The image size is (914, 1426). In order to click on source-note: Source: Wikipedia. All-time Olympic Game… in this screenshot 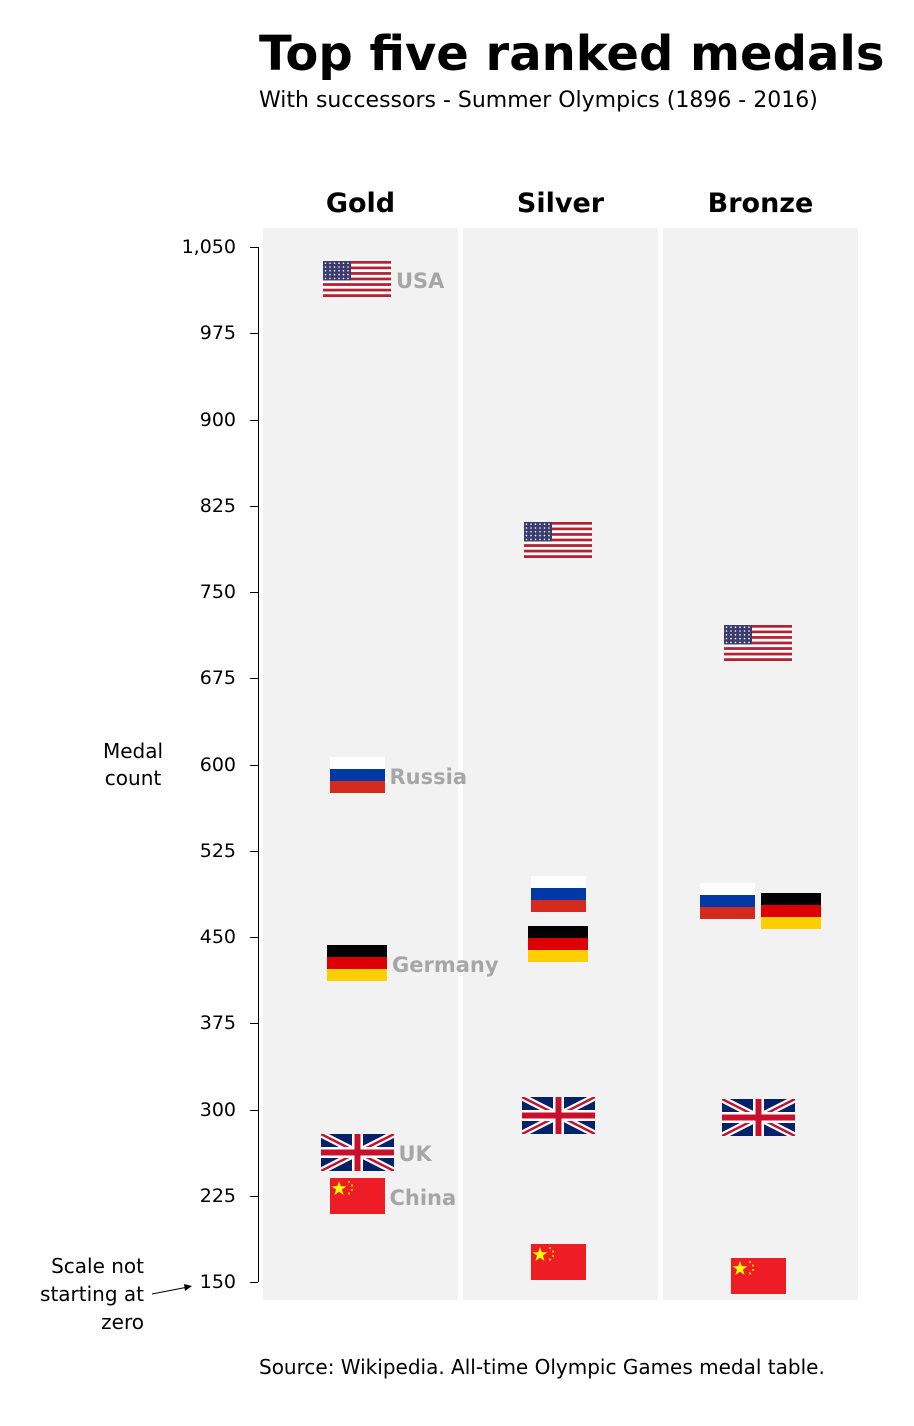, I will do `click(542, 1367)`.